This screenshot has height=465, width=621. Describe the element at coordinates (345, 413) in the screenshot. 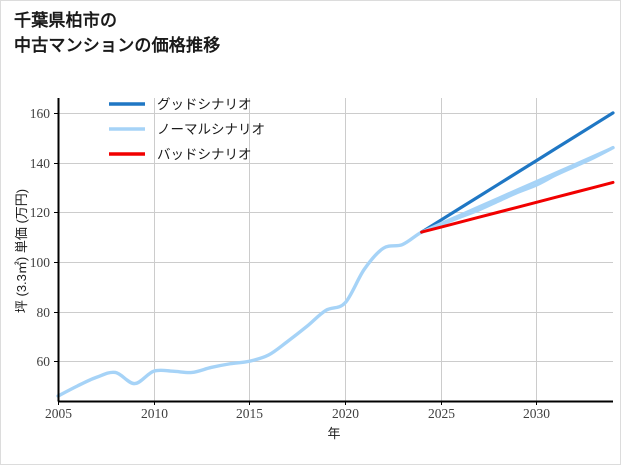

I see `x-tick-label: 2020` at that location.